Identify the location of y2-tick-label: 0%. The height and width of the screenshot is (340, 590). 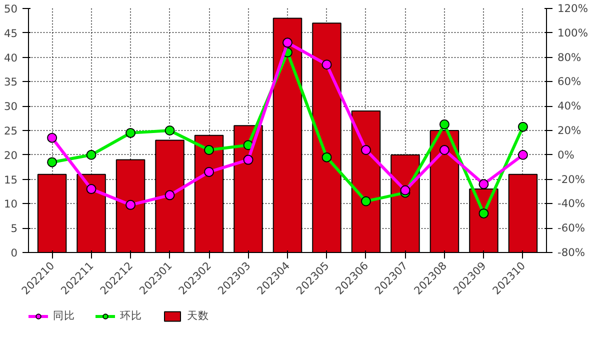
(566, 155).